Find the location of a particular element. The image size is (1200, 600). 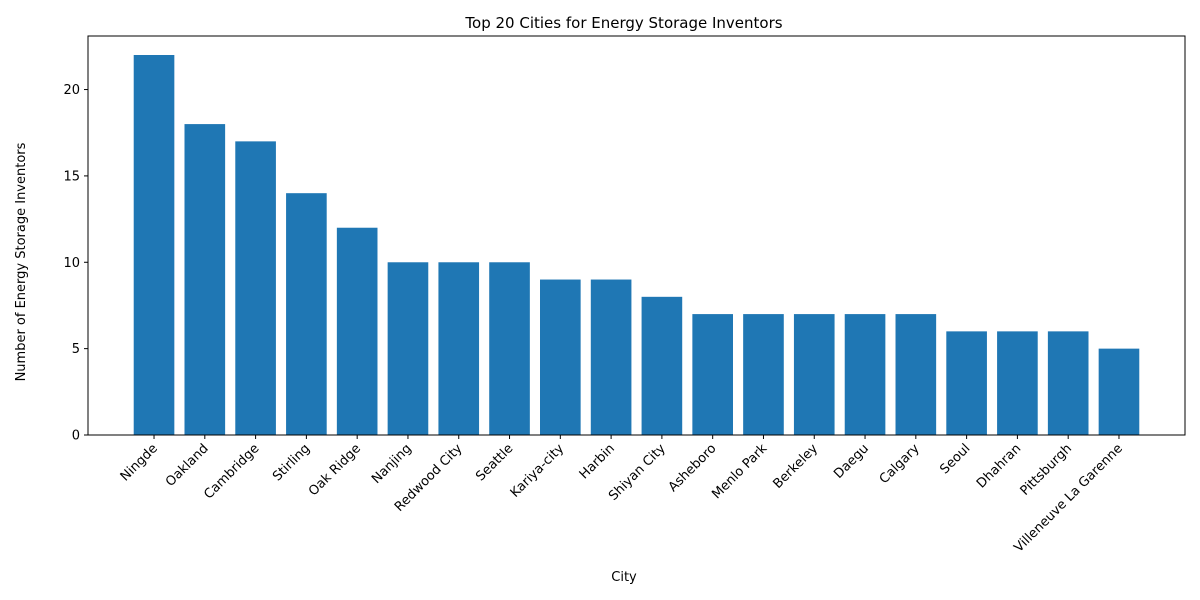

y-tick-label: 5 is located at coordinates (76, 349).